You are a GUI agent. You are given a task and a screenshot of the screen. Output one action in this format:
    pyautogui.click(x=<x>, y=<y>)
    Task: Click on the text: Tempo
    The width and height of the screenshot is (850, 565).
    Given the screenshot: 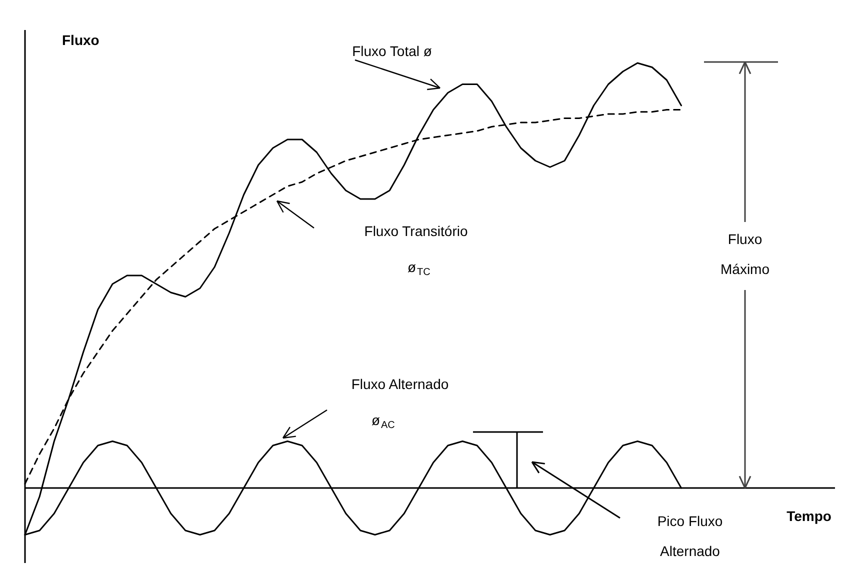 What is the action you would take?
    pyautogui.click(x=809, y=516)
    